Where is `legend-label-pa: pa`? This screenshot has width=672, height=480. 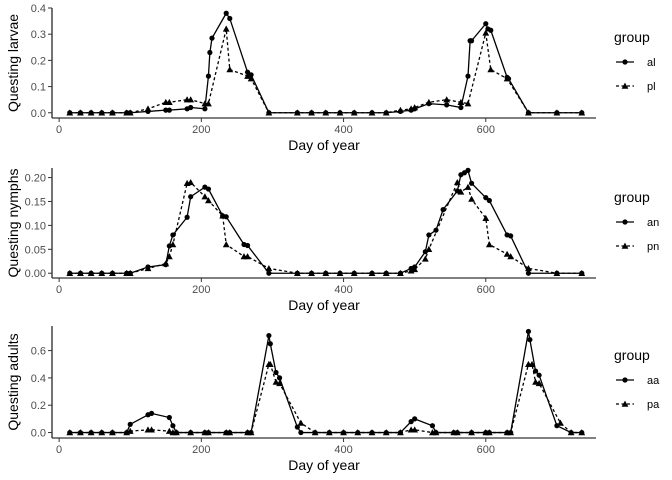 legend-label-pa: pa is located at coordinates (653, 405).